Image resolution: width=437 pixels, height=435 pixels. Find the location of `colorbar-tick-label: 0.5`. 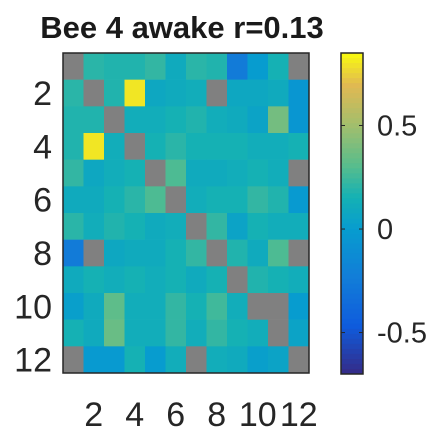

colorbar-tick-label: 0.5 is located at coordinates (397, 126).